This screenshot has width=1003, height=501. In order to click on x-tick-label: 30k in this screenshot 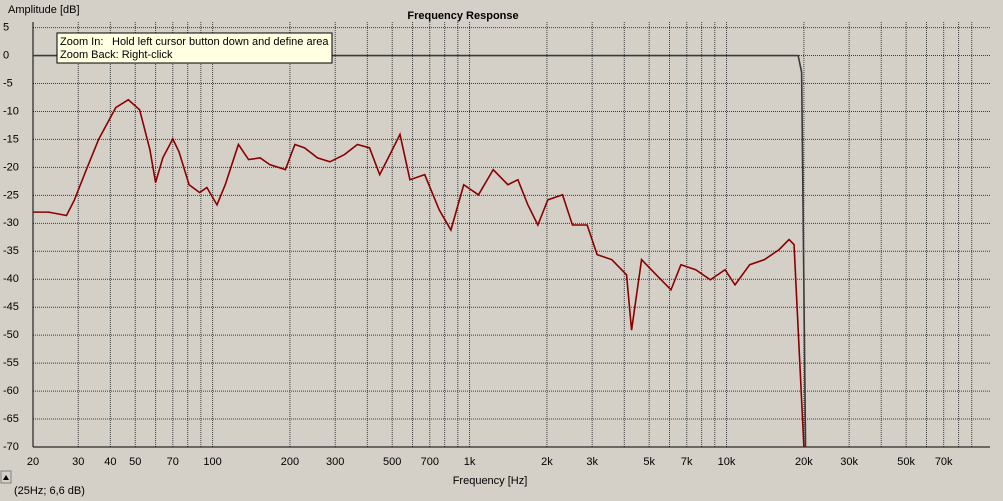, I will do `click(849, 462)`.